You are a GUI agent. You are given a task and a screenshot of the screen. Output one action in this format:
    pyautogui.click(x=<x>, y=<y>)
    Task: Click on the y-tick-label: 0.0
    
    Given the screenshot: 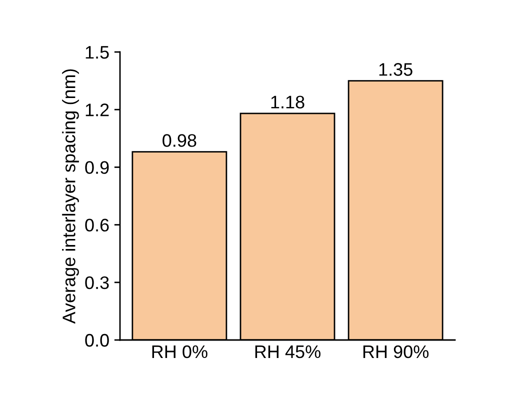 What is the action you would take?
    pyautogui.click(x=97, y=340)
    